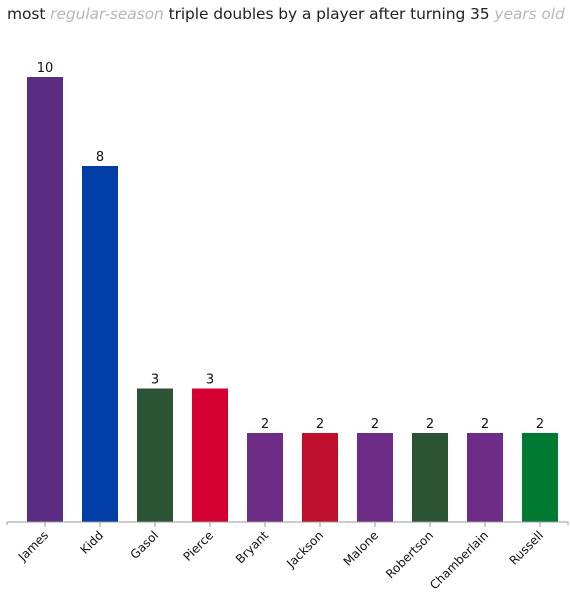  Describe the element at coordinates (375, 477) in the screenshot. I see `bar-malone` at that location.